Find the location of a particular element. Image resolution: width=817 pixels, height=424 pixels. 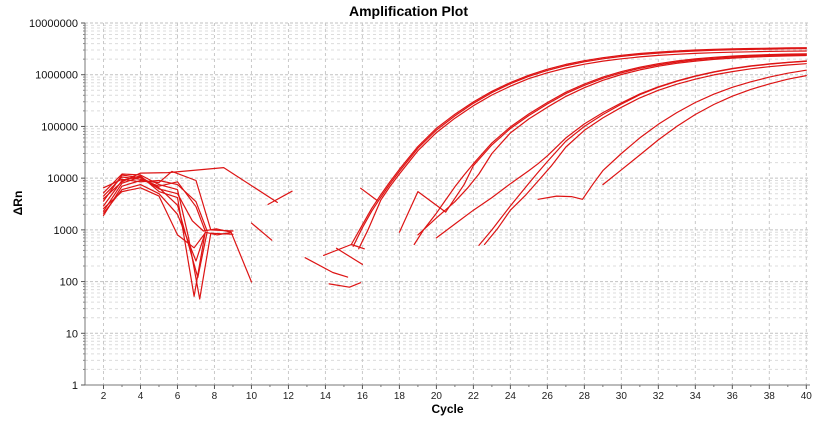

x-tick-label: 18 is located at coordinates (400, 396).